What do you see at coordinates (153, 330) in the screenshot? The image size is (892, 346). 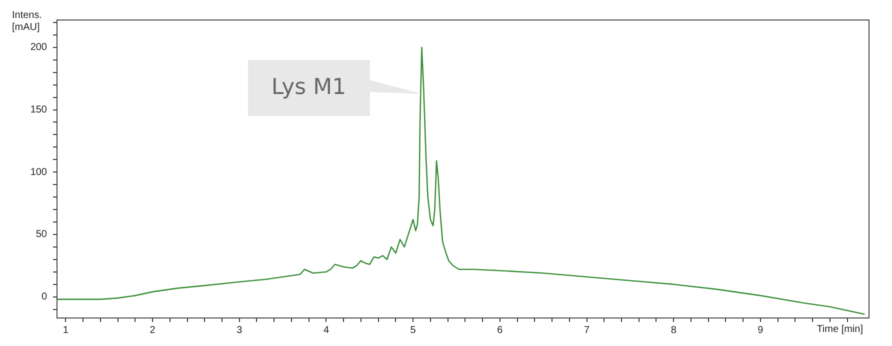 I see `x-tick-label: 2` at bounding box center [153, 330].